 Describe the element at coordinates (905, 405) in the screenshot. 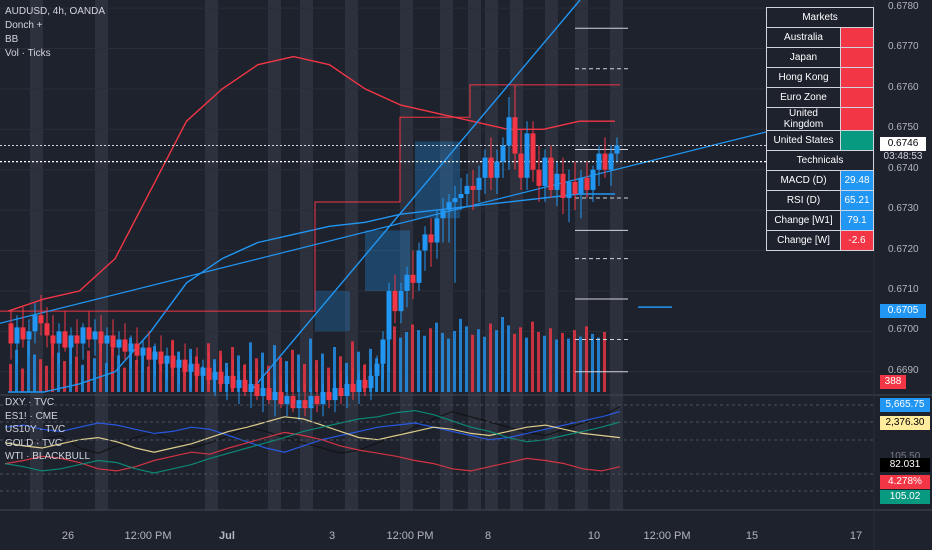

I see `sub-axis-tag: 5,665.75` at that location.